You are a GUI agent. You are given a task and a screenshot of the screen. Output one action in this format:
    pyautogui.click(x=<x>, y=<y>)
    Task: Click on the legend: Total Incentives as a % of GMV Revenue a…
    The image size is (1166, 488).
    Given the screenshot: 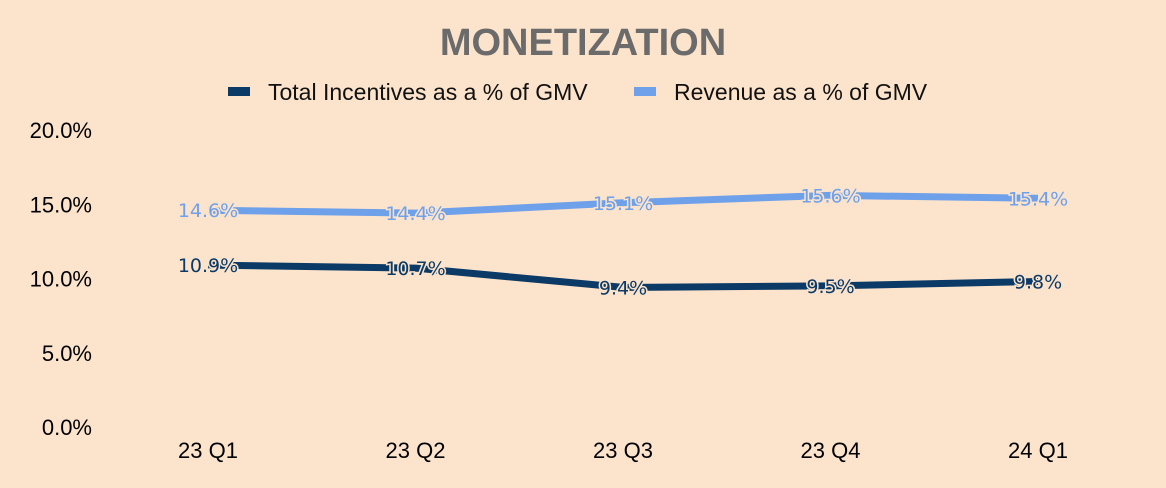 What is the action you would take?
    pyautogui.click(x=578, y=92)
    